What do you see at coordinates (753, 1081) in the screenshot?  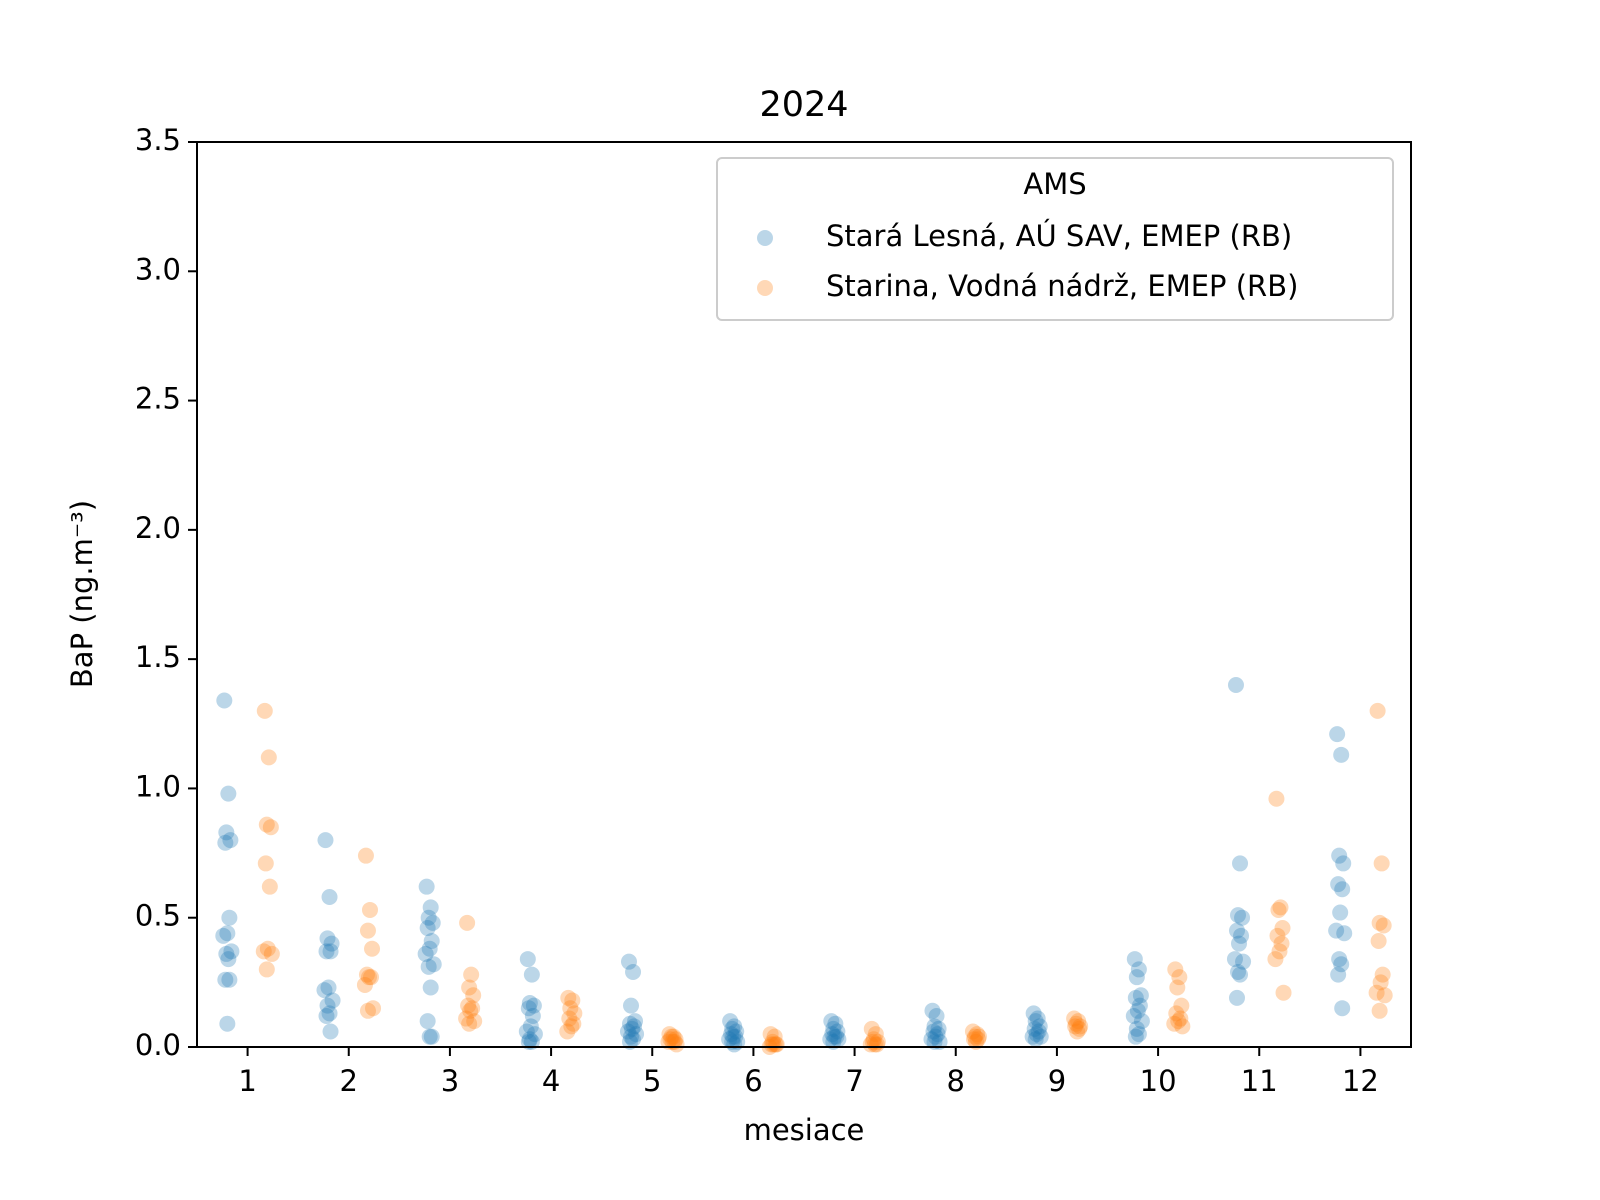 I see `x-tick-label: 6` at bounding box center [753, 1081].